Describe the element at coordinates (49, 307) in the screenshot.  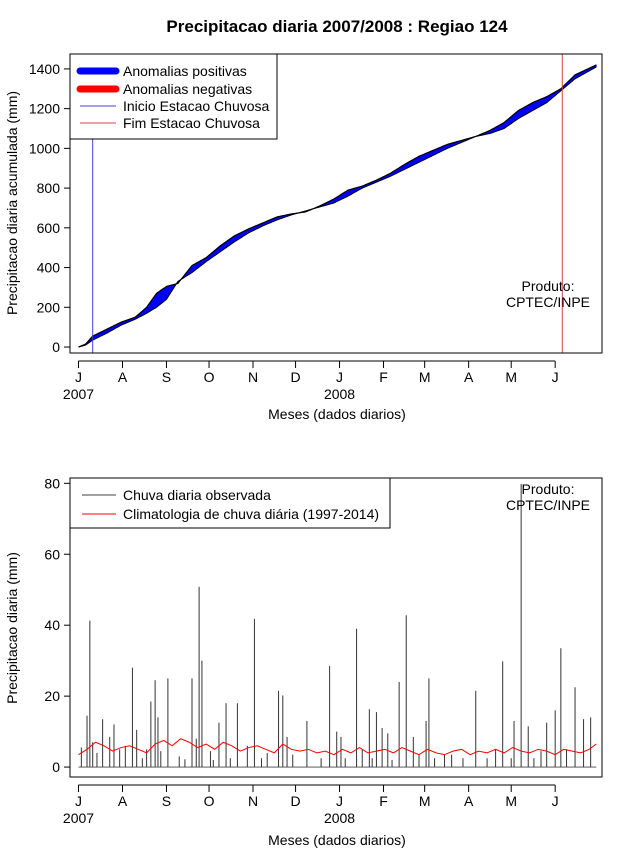
I see `y-tick-label: 200` at that location.